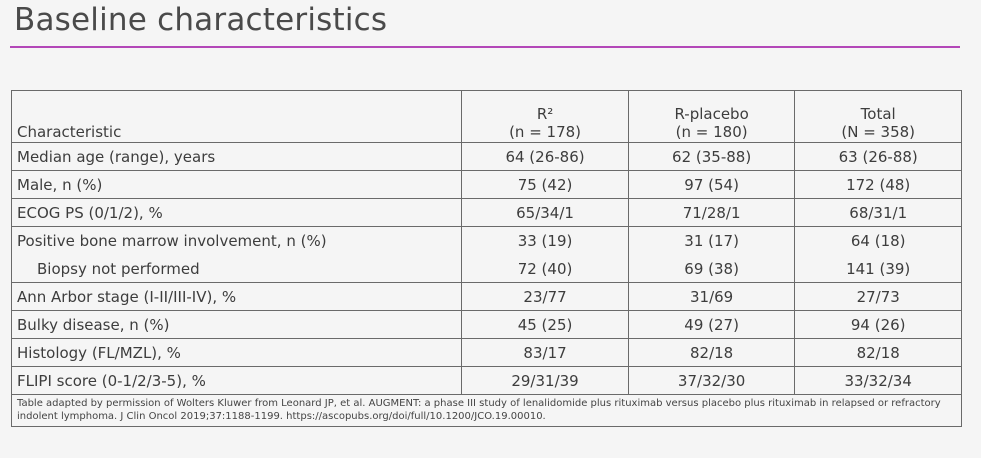 This screenshot has height=458, width=981. What do you see at coordinates (711, 240) in the screenshot?
I see `cell-r-placebo: 31 (17)` at bounding box center [711, 240].